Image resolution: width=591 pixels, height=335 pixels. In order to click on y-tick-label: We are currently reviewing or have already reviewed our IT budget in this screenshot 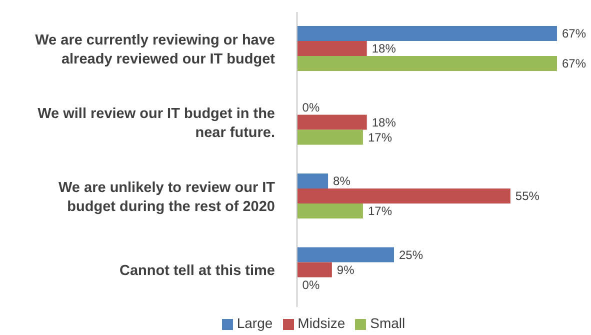, I will do `click(155, 50)`.